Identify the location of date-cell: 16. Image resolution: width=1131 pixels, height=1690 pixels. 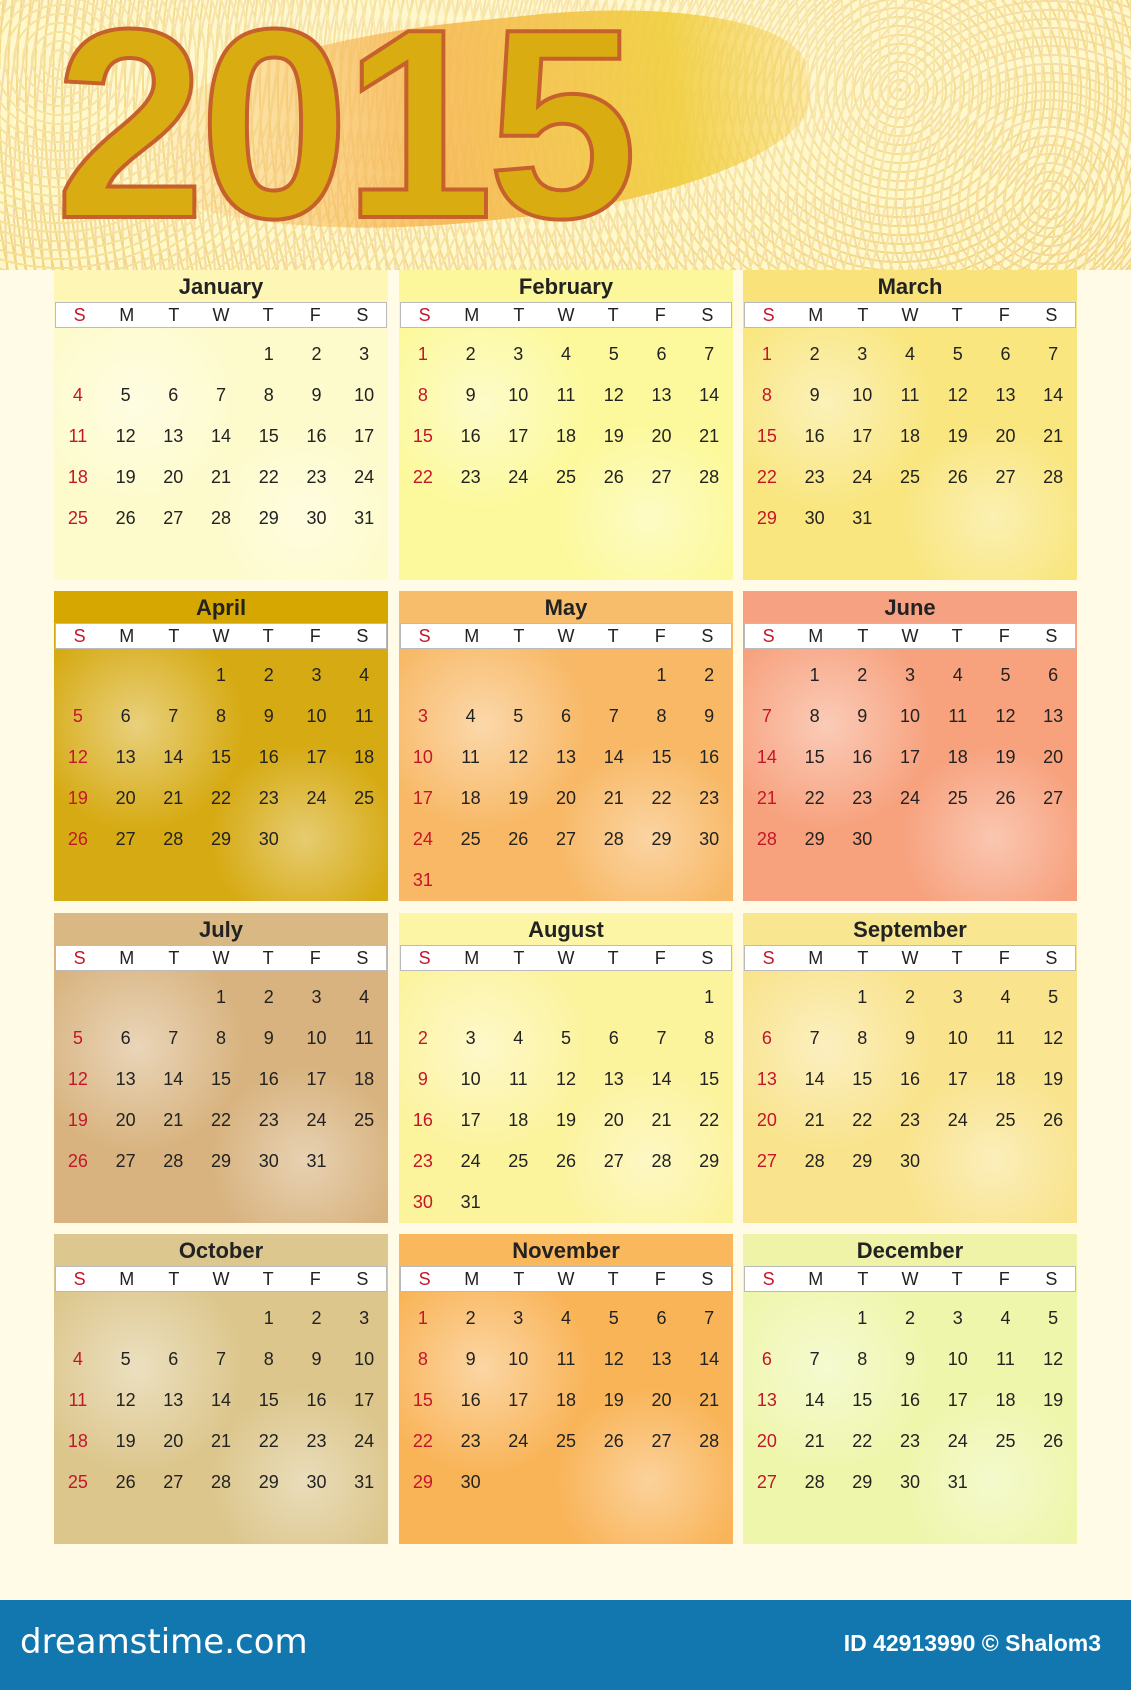
(709, 757).